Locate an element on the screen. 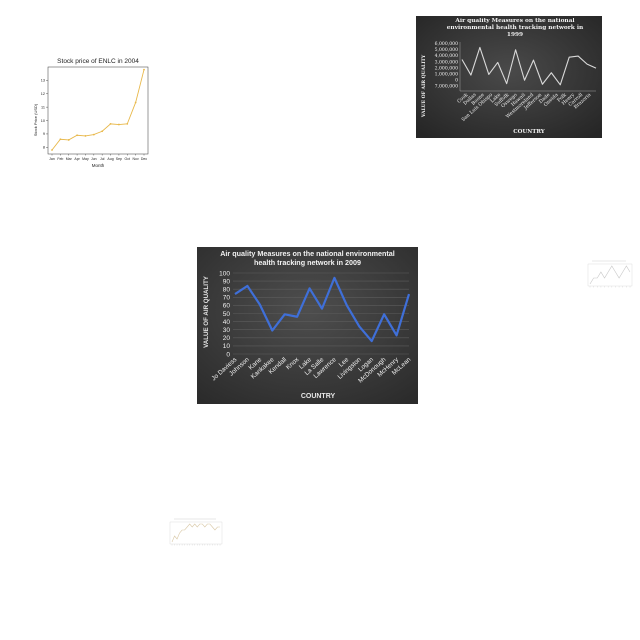  y-tick-label: 9 is located at coordinates (44, 134).